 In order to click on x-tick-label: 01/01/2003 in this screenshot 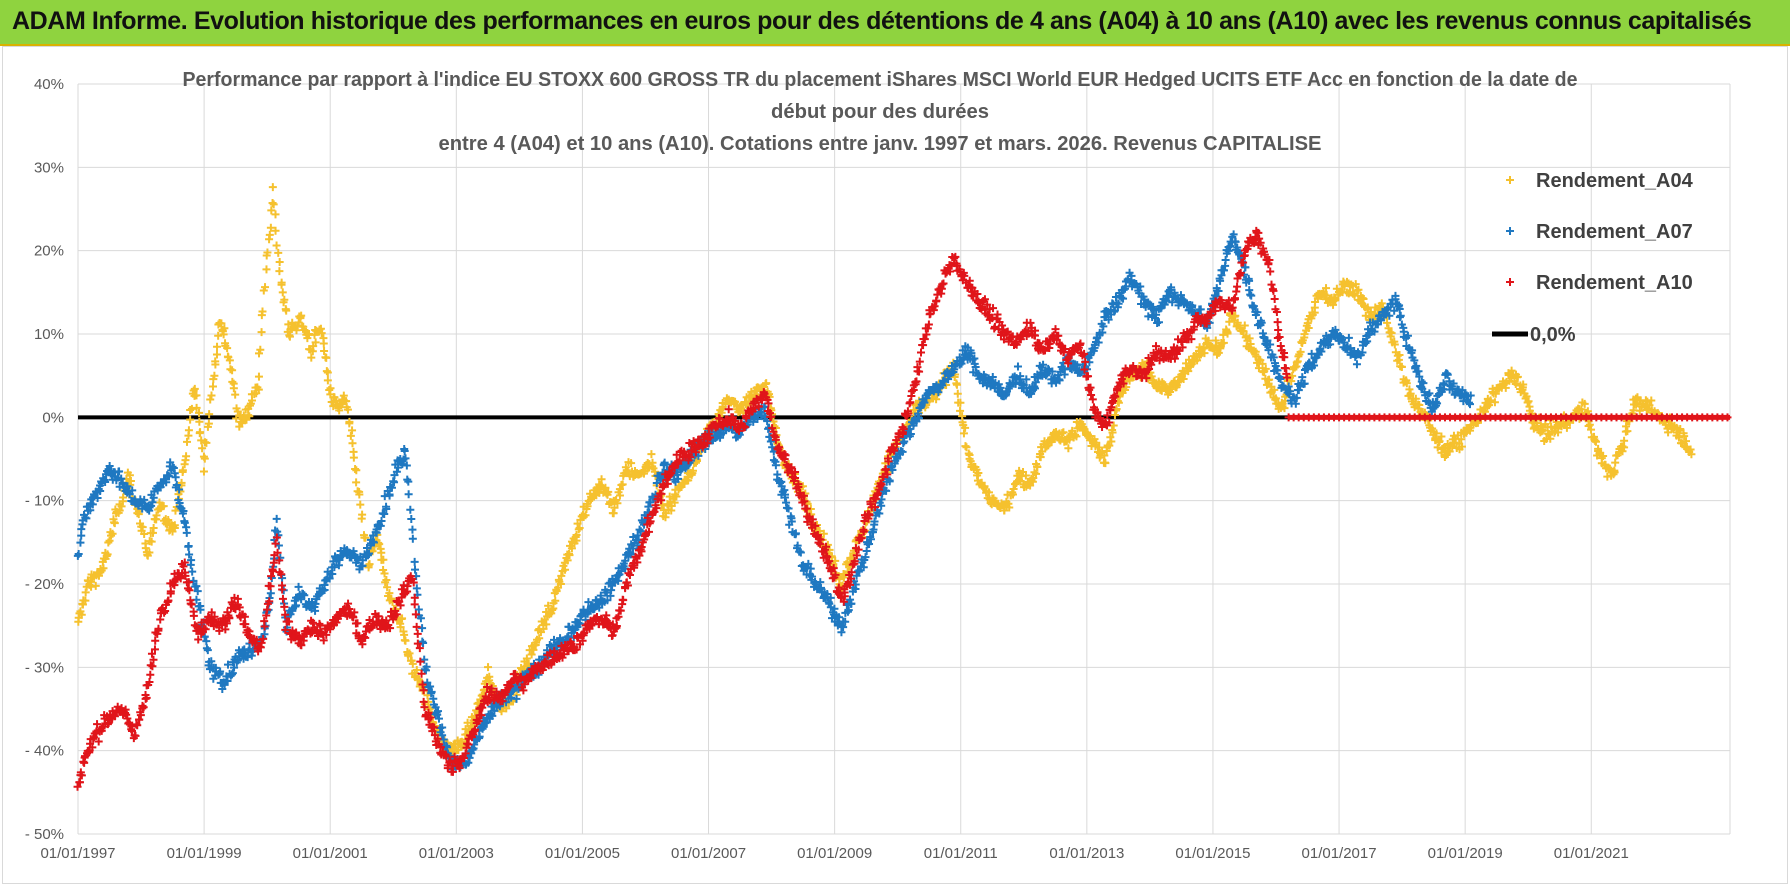, I will do `click(456, 853)`.